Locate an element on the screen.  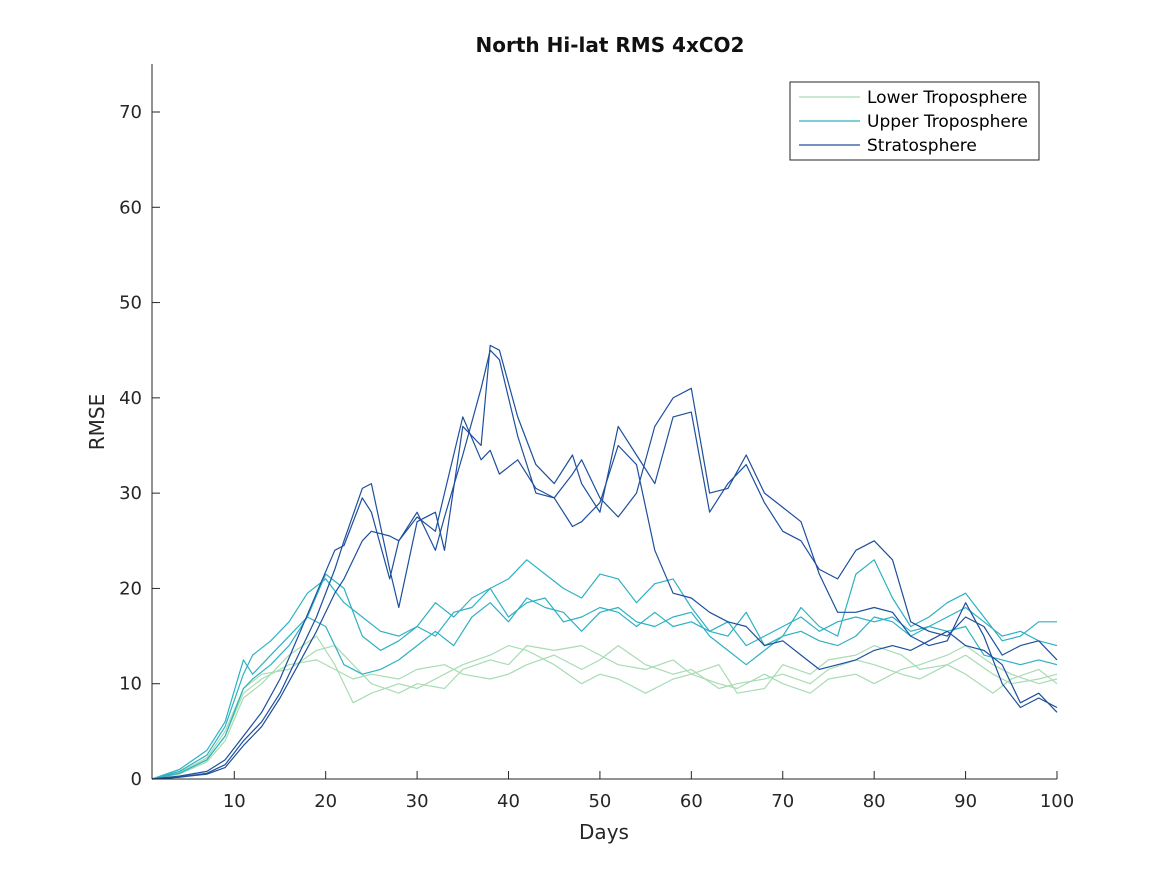
legend-entry-lower-troposphere: Lower Troposphere is located at coordinates (913, 98).